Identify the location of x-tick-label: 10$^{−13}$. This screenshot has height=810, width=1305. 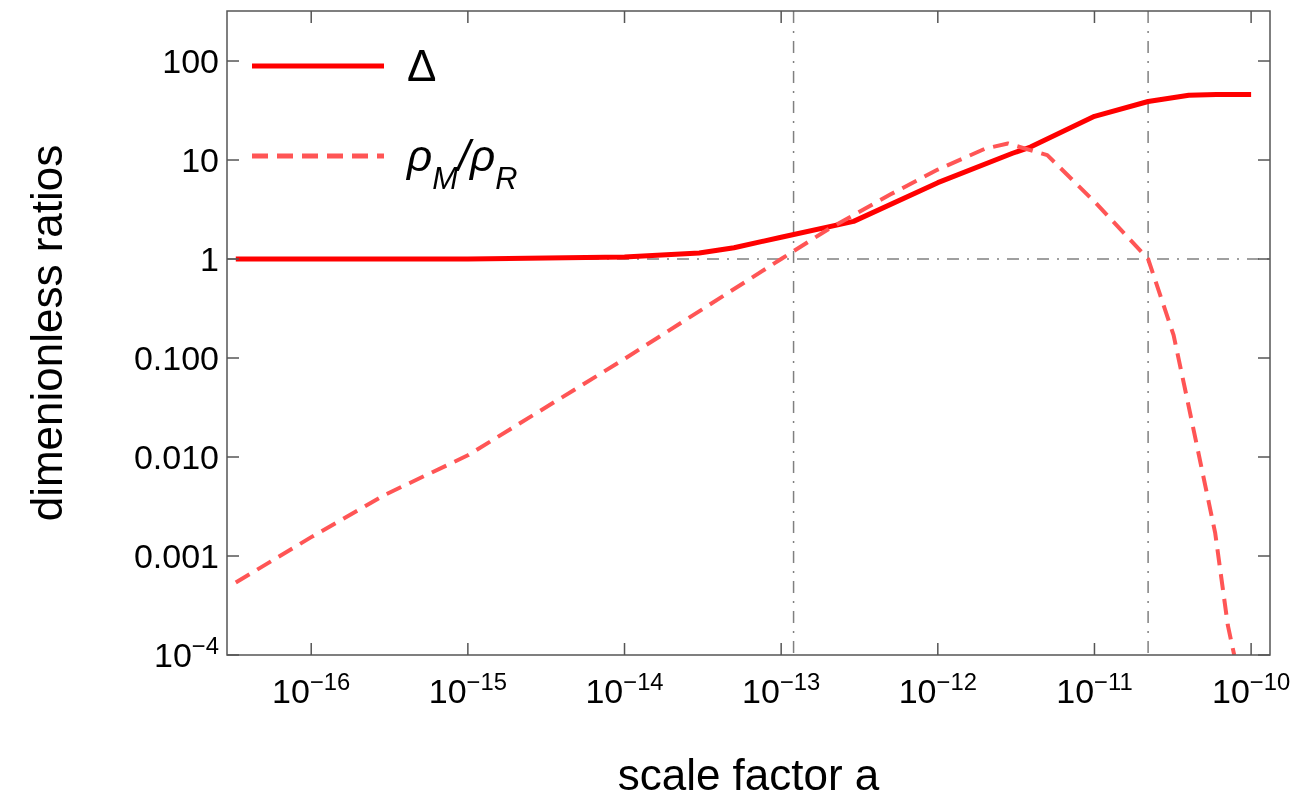
(781, 688).